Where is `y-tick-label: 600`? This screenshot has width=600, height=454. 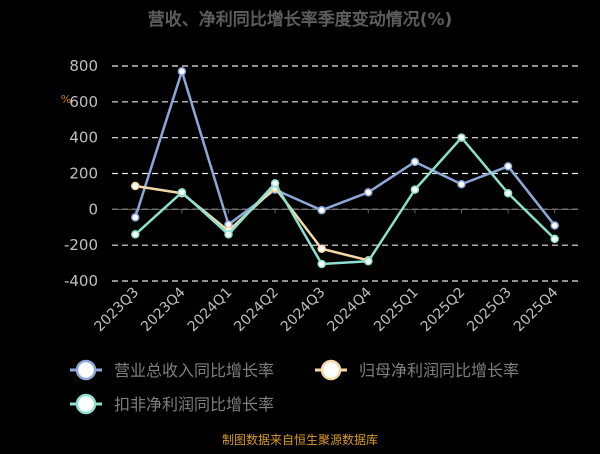 y-tick-label: 600 is located at coordinates (83, 102).